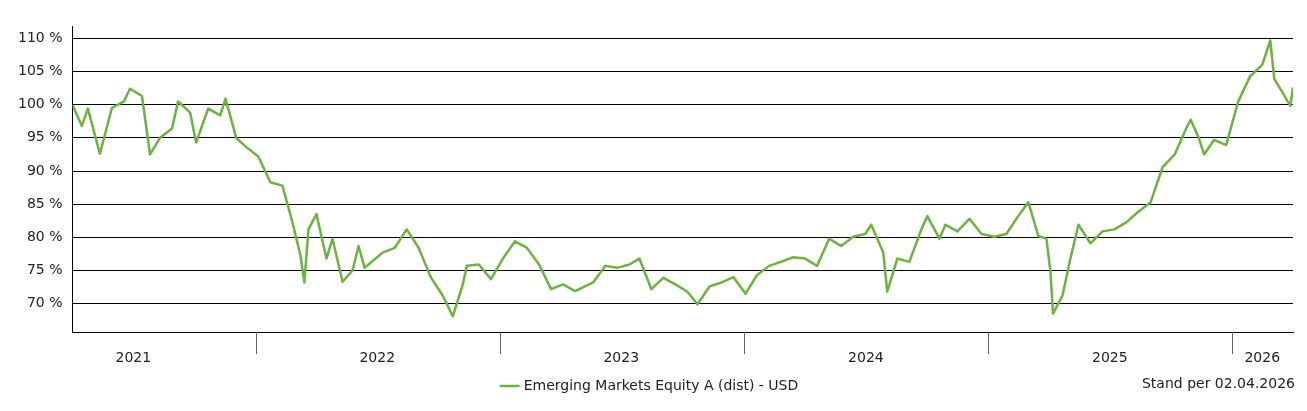  I want to click on x-tick-label: 2022, so click(377, 357).